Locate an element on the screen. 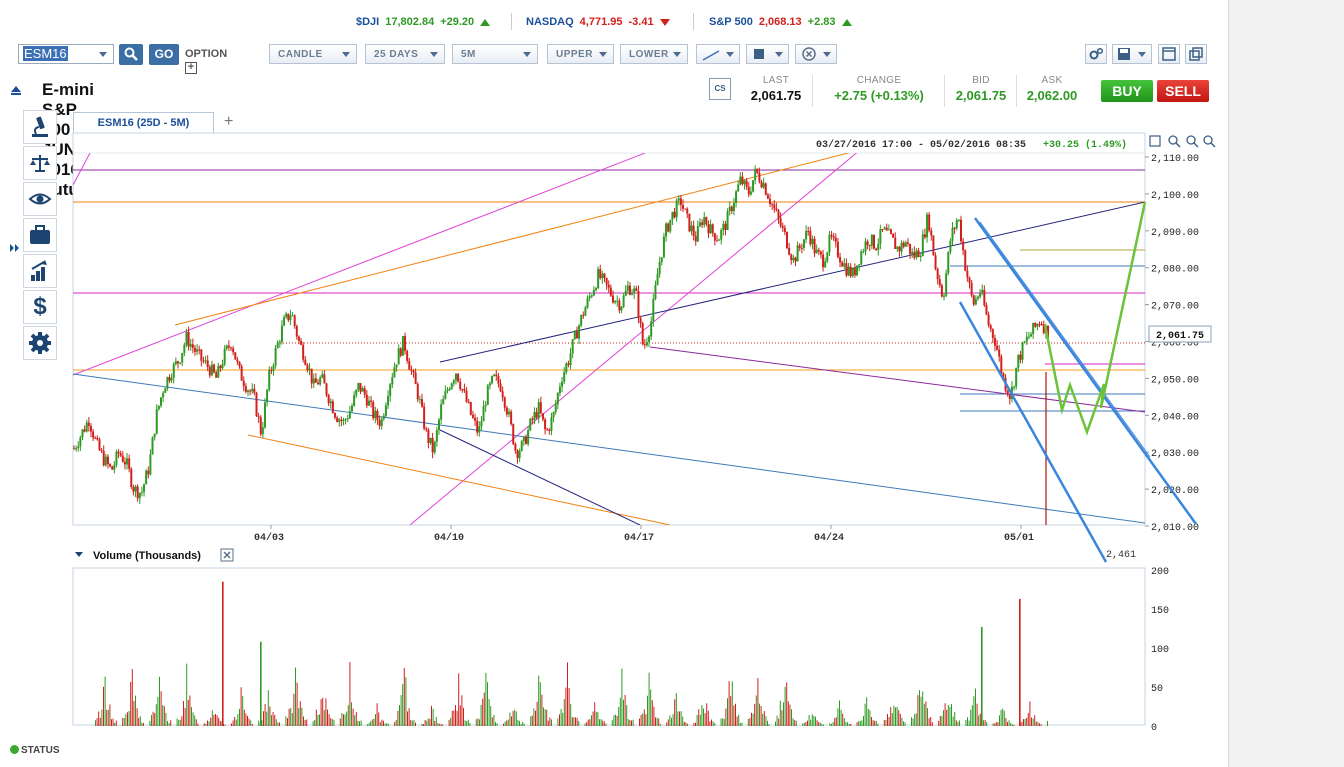 This screenshot has height=767, width=1344. trendline-purple is located at coordinates (897, 379).